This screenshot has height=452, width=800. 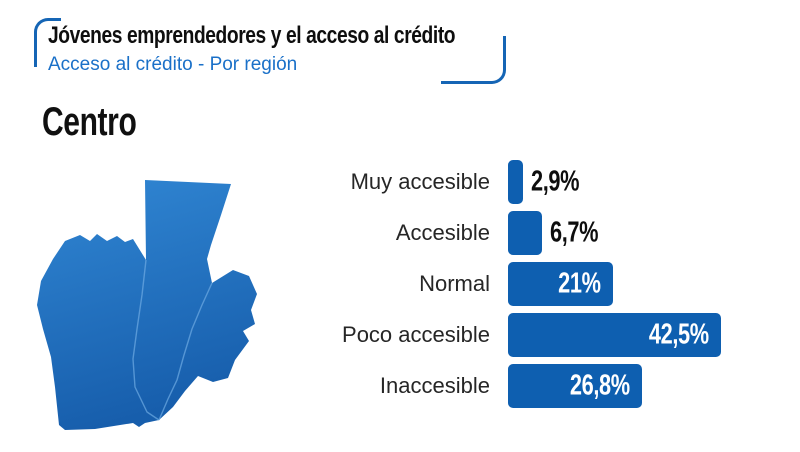 What do you see at coordinates (454, 283) in the screenshot?
I see `category-label: Normal` at bounding box center [454, 283].